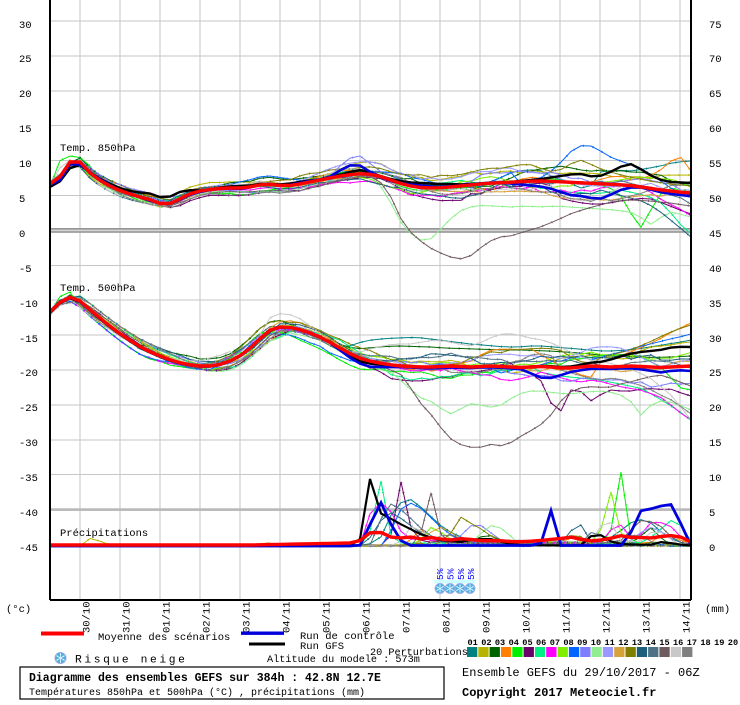 This screenshot has height=705, width=740. What do you see at coordinates (608, 617) in the screenshot?
I see `svg-text: 12/11` at bounding box center [608, 617].